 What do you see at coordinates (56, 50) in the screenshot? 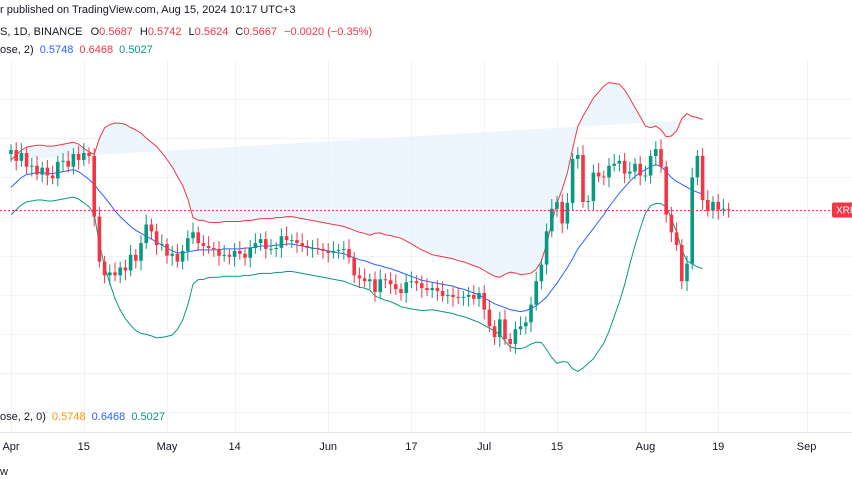
I see `indicator-basis-value: 0.5748` at bounding box center [56, 50].